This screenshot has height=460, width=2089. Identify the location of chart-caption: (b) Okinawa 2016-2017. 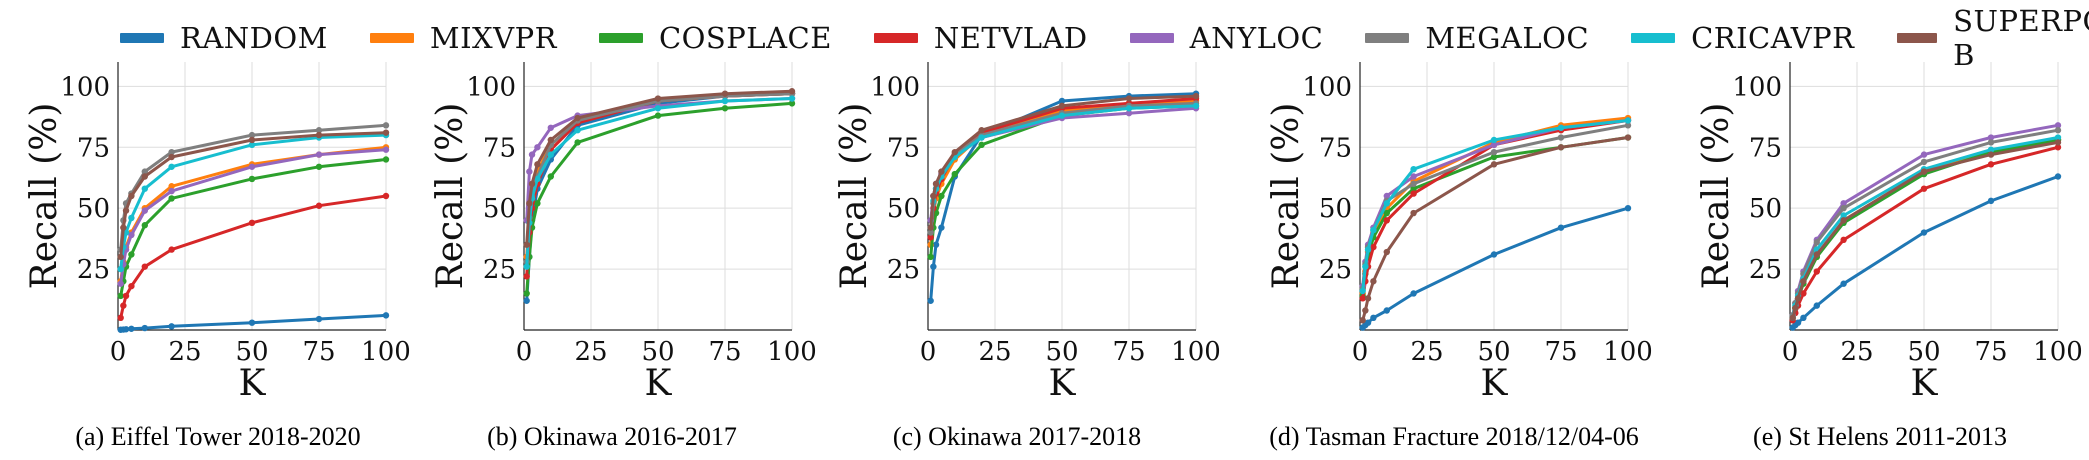
(612, 436).